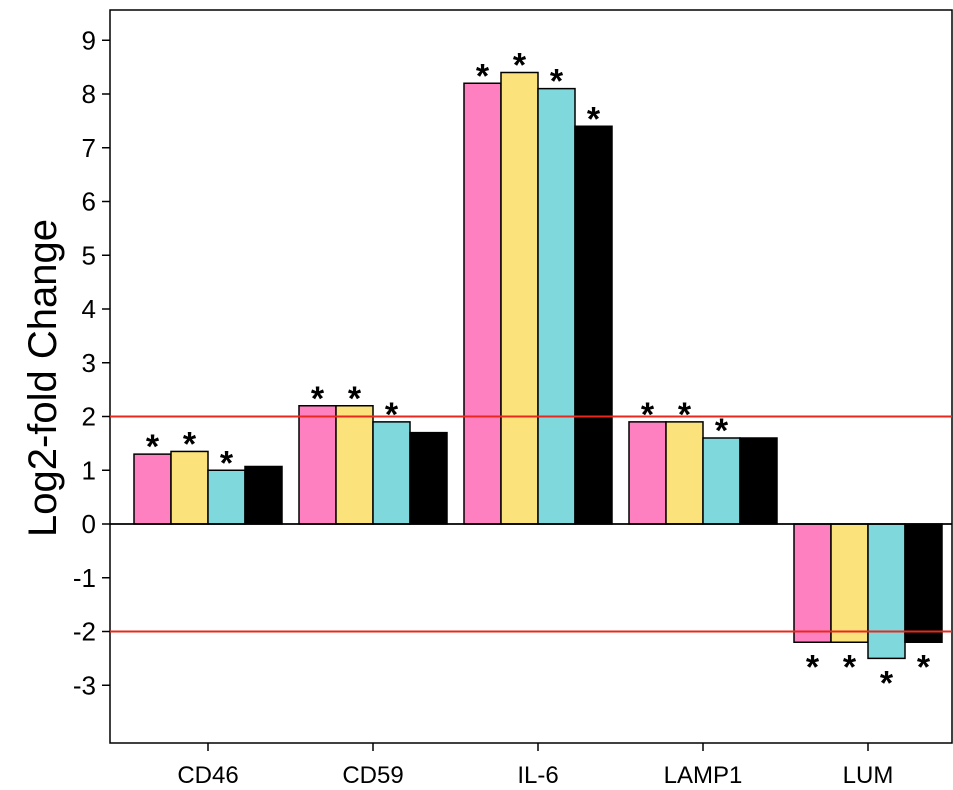  Describe the element at coordinates (89, 470) in the screenshot. I see `y-tick-label: 1` at that location.